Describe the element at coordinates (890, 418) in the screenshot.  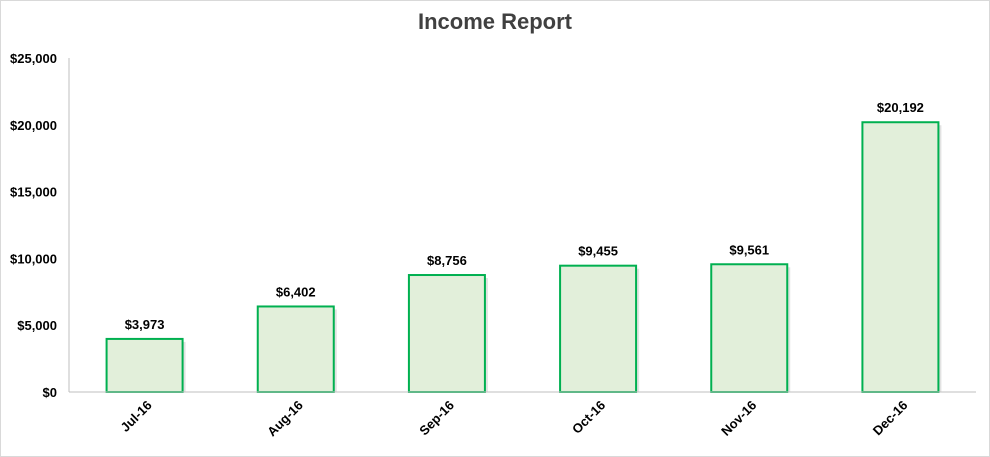
I see `x-tick-label: Dec-16` at that location.